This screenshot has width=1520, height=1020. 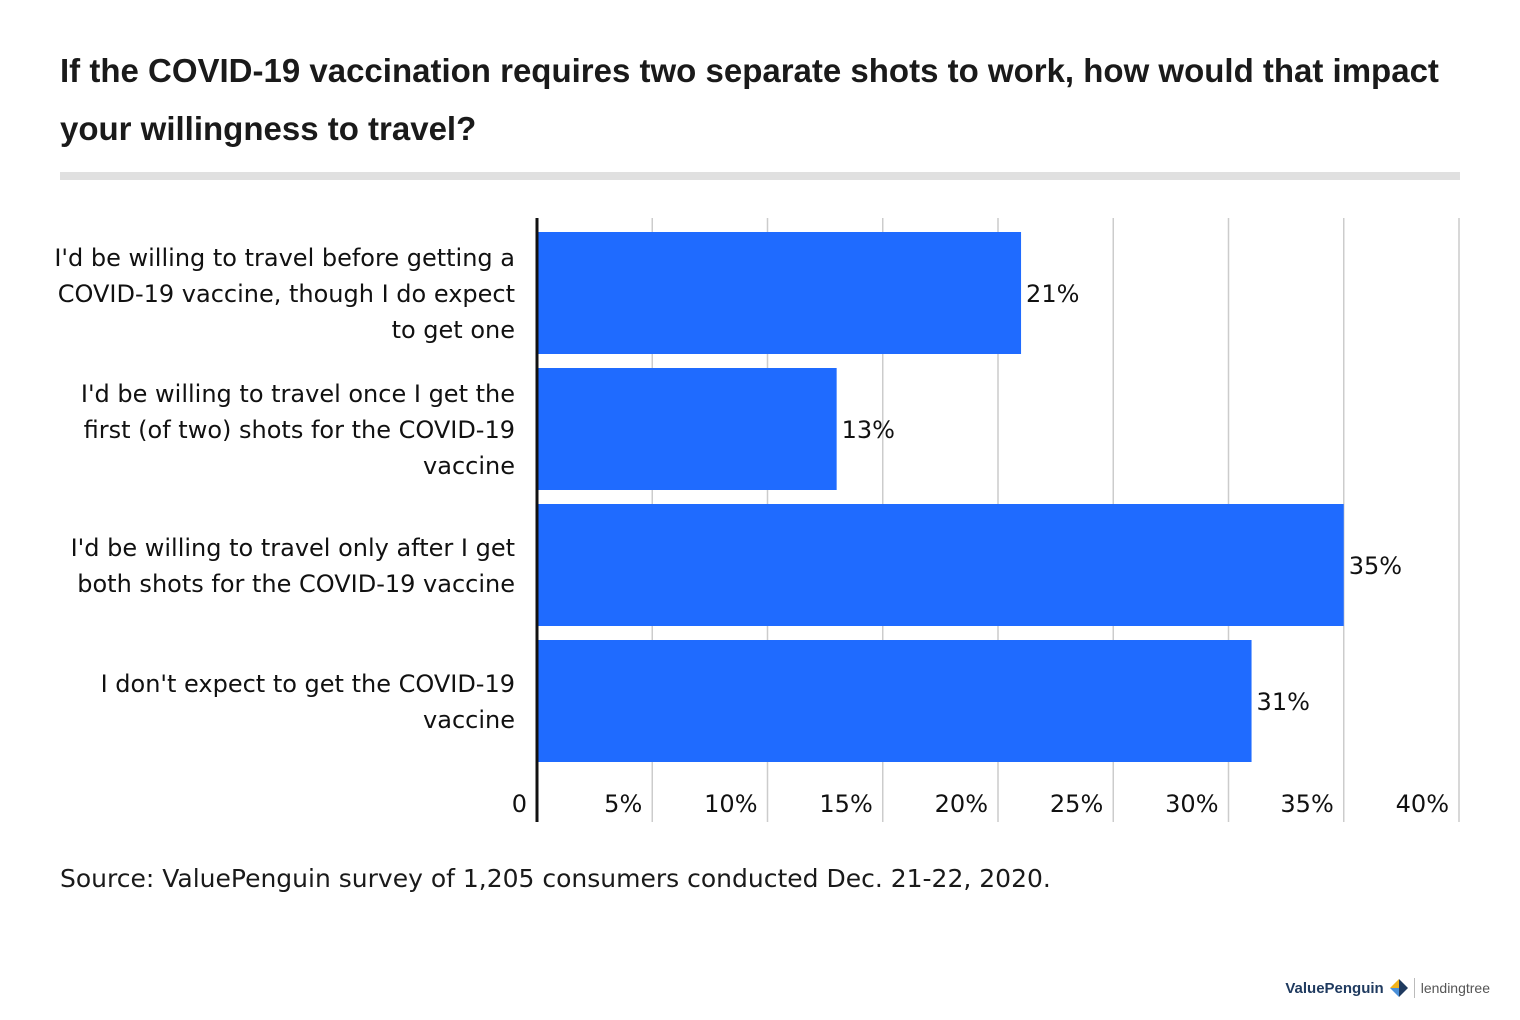 What do you see at coordinates (730, 804) in the screenshot?
I see `x-tick-label-2: 10%` at bounding box center [730, 804].